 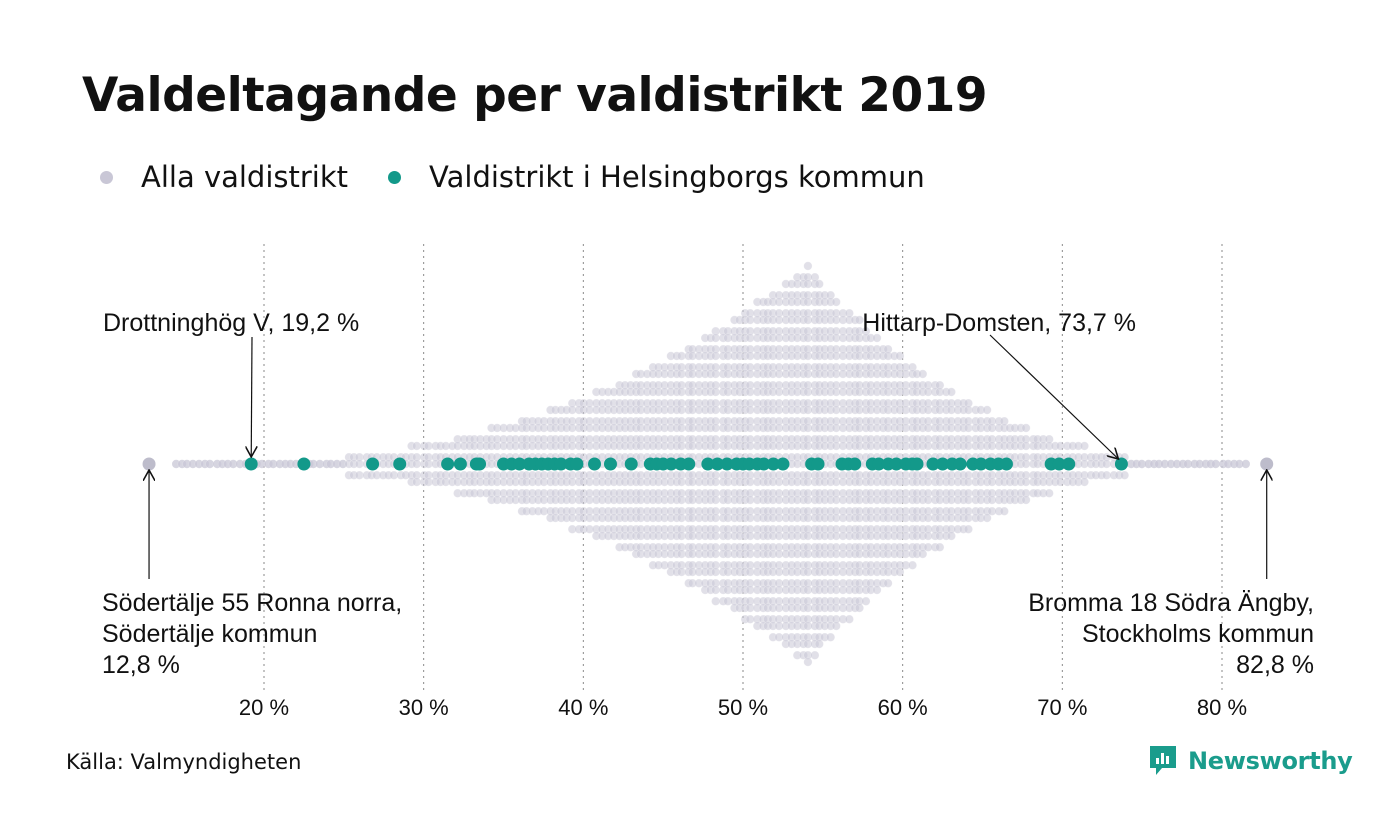 I want to click on brand: Newsworthy, so click(x=1250, y=761).